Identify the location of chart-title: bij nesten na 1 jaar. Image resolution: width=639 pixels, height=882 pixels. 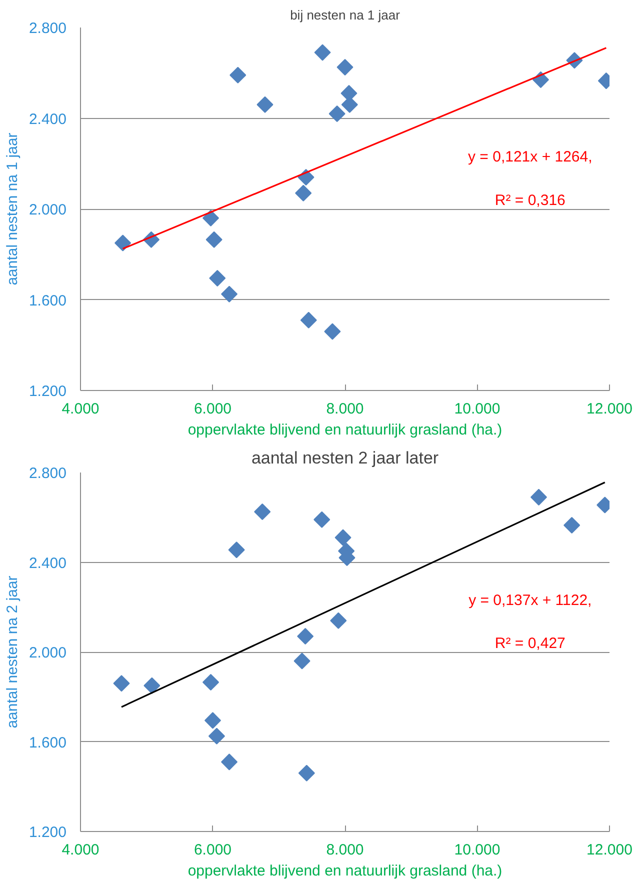
(345, 15).